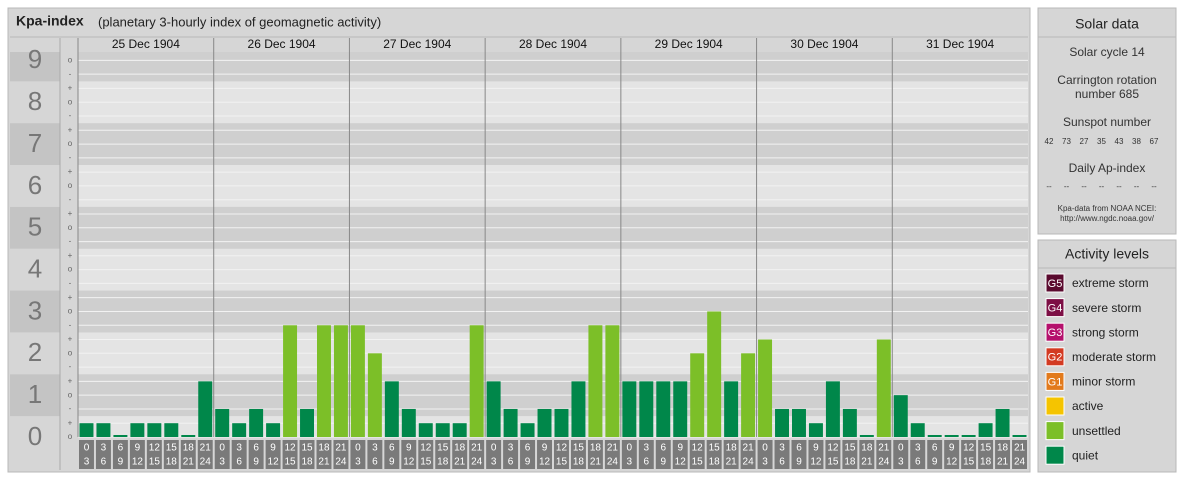 This screenshot has width=1184, height=485. Describe the element at coordinates (1136, 141) in the screenshot. I see `sunspot-value: 38` at that location.